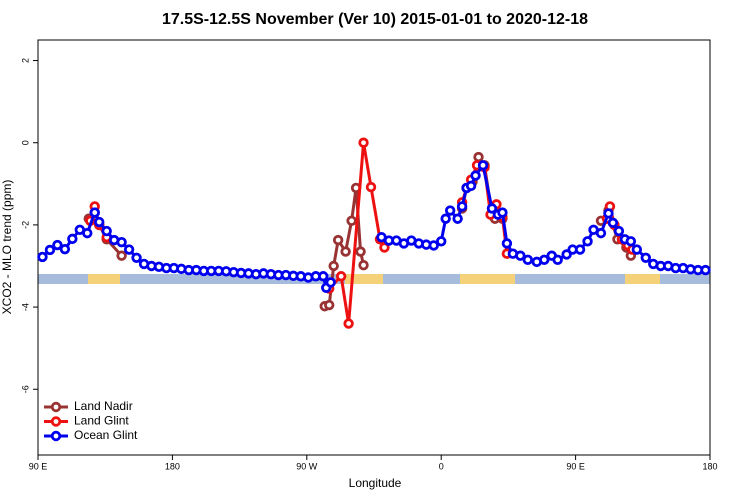  What do you see at coordinates (101, 421) in the screenshot?
I see `legend-label: Land Glint` at bounding box center [101, 421].